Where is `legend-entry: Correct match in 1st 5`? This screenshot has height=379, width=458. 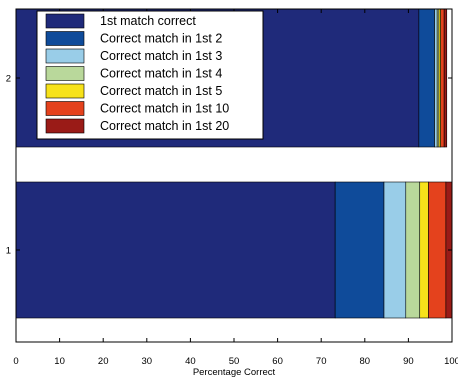 legend-entry: Correct match in 1st 5 is located at coordinates (161, 91).